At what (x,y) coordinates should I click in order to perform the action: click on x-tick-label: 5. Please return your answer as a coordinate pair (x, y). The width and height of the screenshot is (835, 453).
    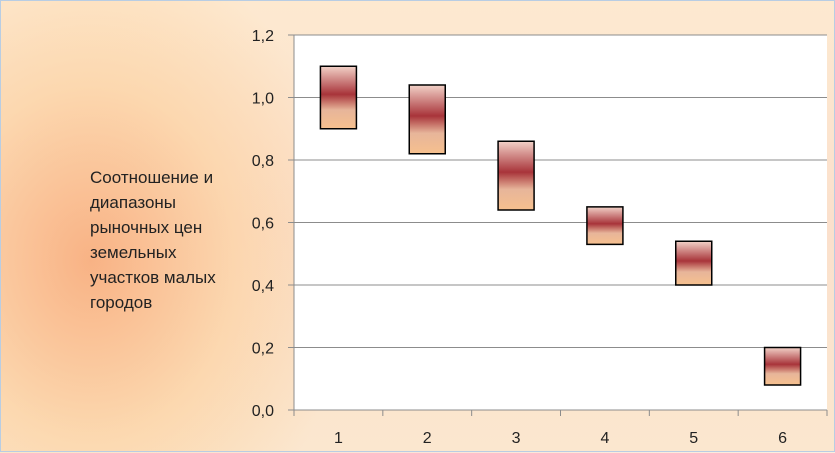
    Looking at the image, I should click on (693, 438).